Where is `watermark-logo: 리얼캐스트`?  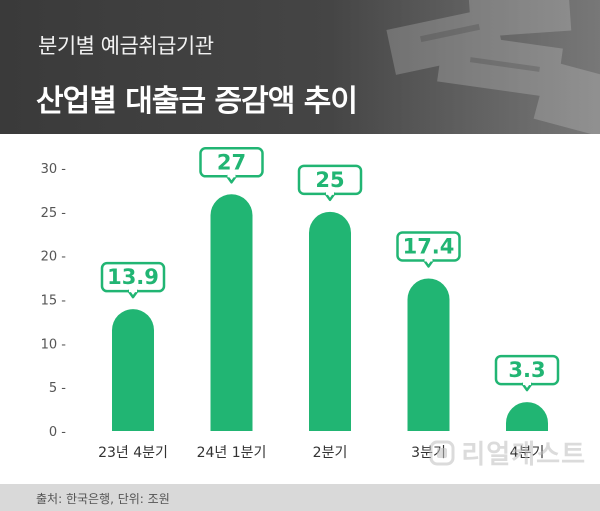
watermark-logo: 리얼캐스트 is located at coordinates (507, 452).